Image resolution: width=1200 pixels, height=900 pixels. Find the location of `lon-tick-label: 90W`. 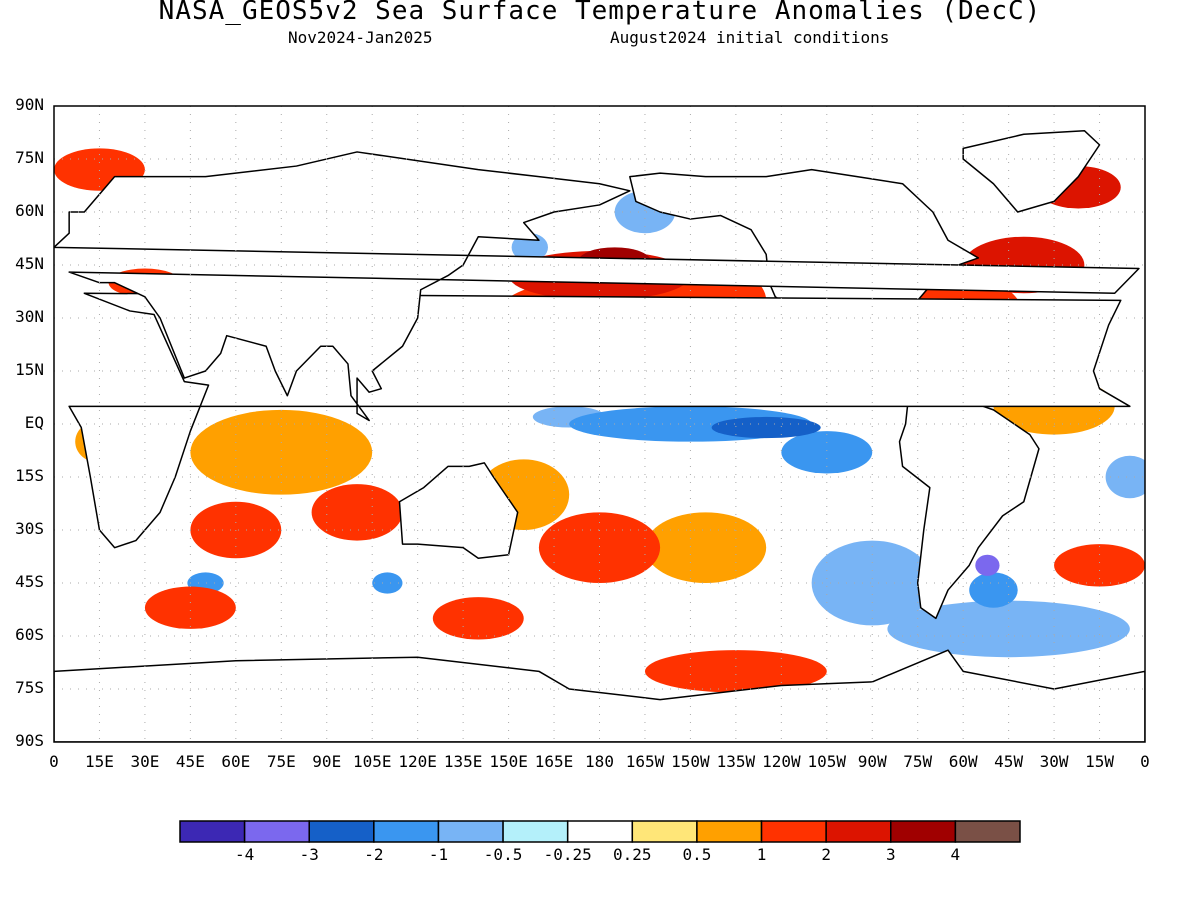

lon-tick-label: 90W is located at coordinates (872, 761).